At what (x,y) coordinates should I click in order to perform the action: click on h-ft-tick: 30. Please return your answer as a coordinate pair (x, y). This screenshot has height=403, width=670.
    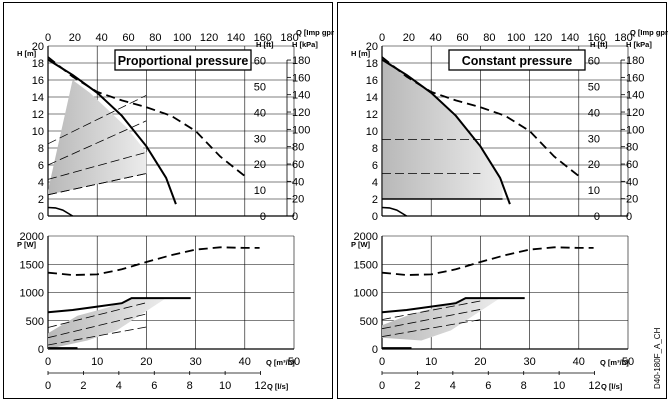
    Looking at the image, I should click on (594, 139).